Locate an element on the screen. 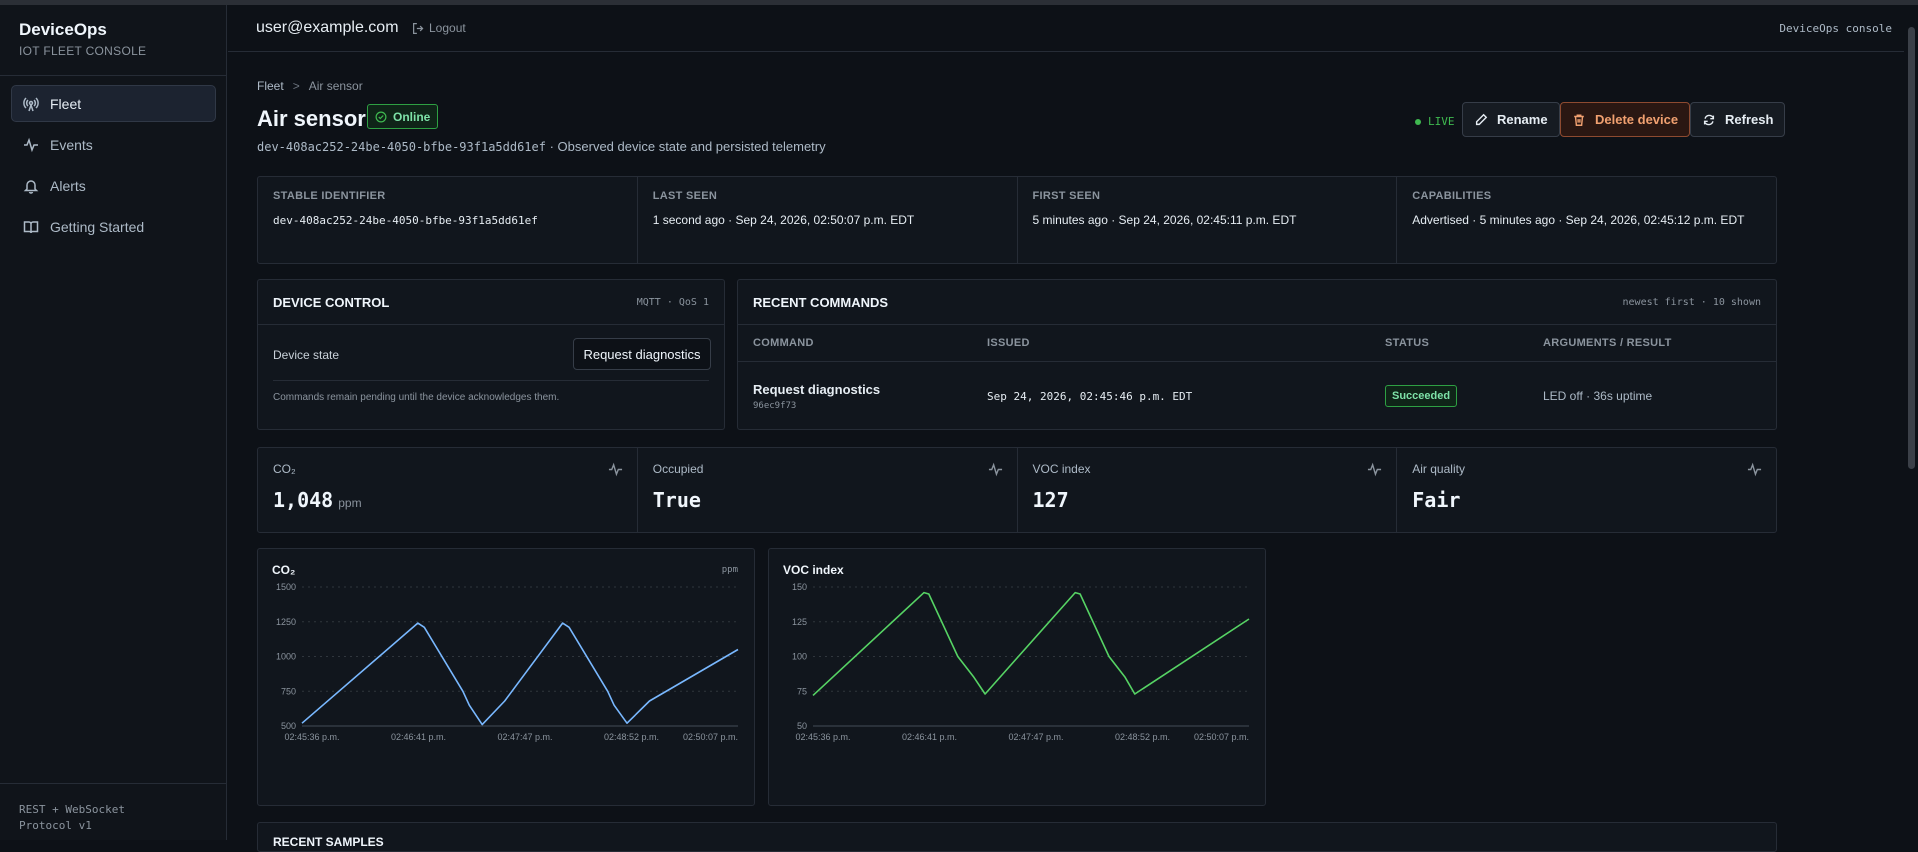  y-tick-label: 50 is located at coordinates (802, 726).